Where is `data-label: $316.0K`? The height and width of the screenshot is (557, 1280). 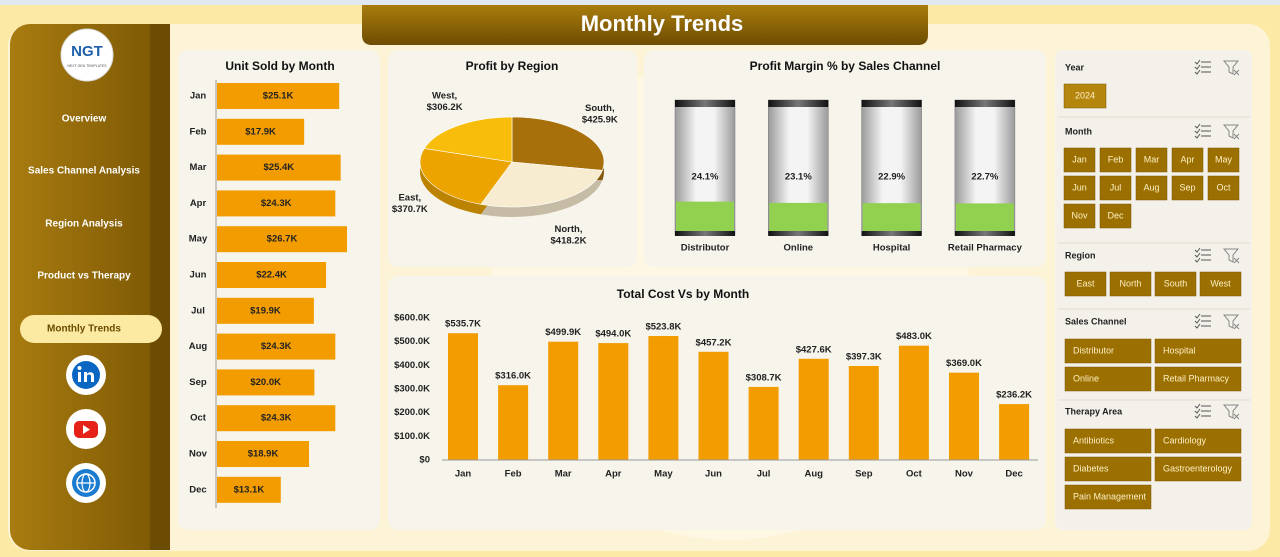
data-label: $316.0K is located at coordinates (513, 376).